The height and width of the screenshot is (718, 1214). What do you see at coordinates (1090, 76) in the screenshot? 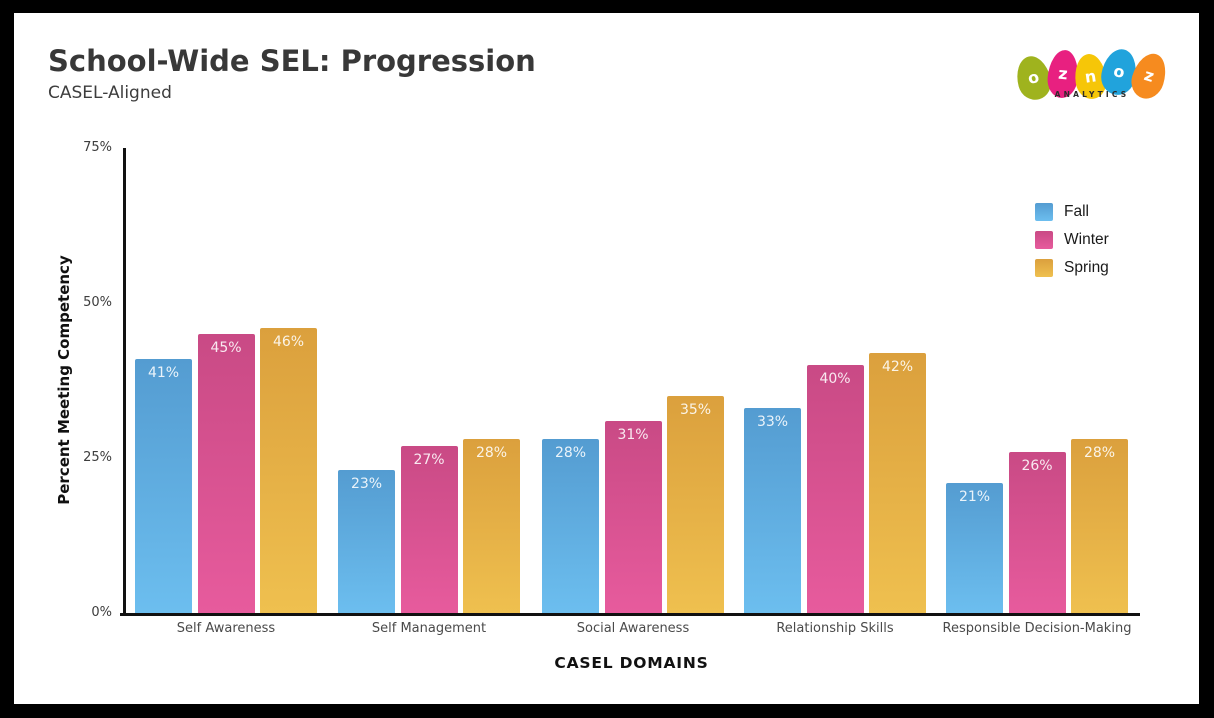
I see `logo-letter: n` at bounding box center [1090, 76].